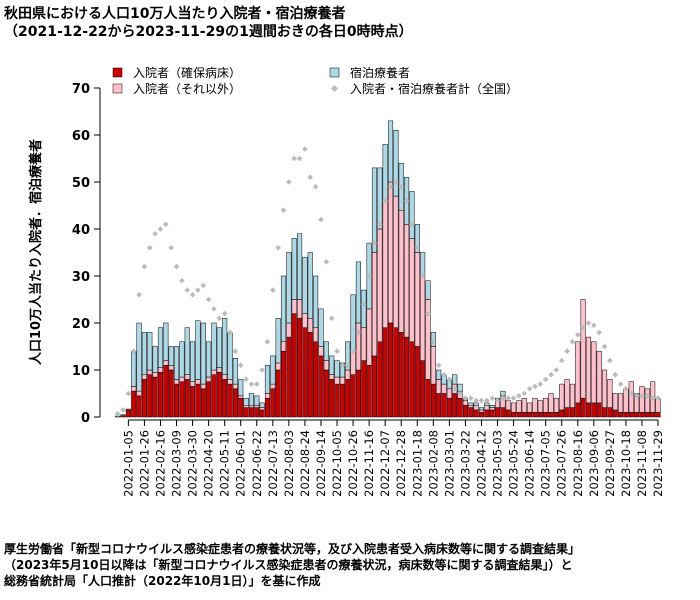 This screenshot has height=600, width=700. What do you see at coordinates (193, 463) in the screenshot?
I see `x-tick-label: 2022-03-30` at bounding box center [193, 463].